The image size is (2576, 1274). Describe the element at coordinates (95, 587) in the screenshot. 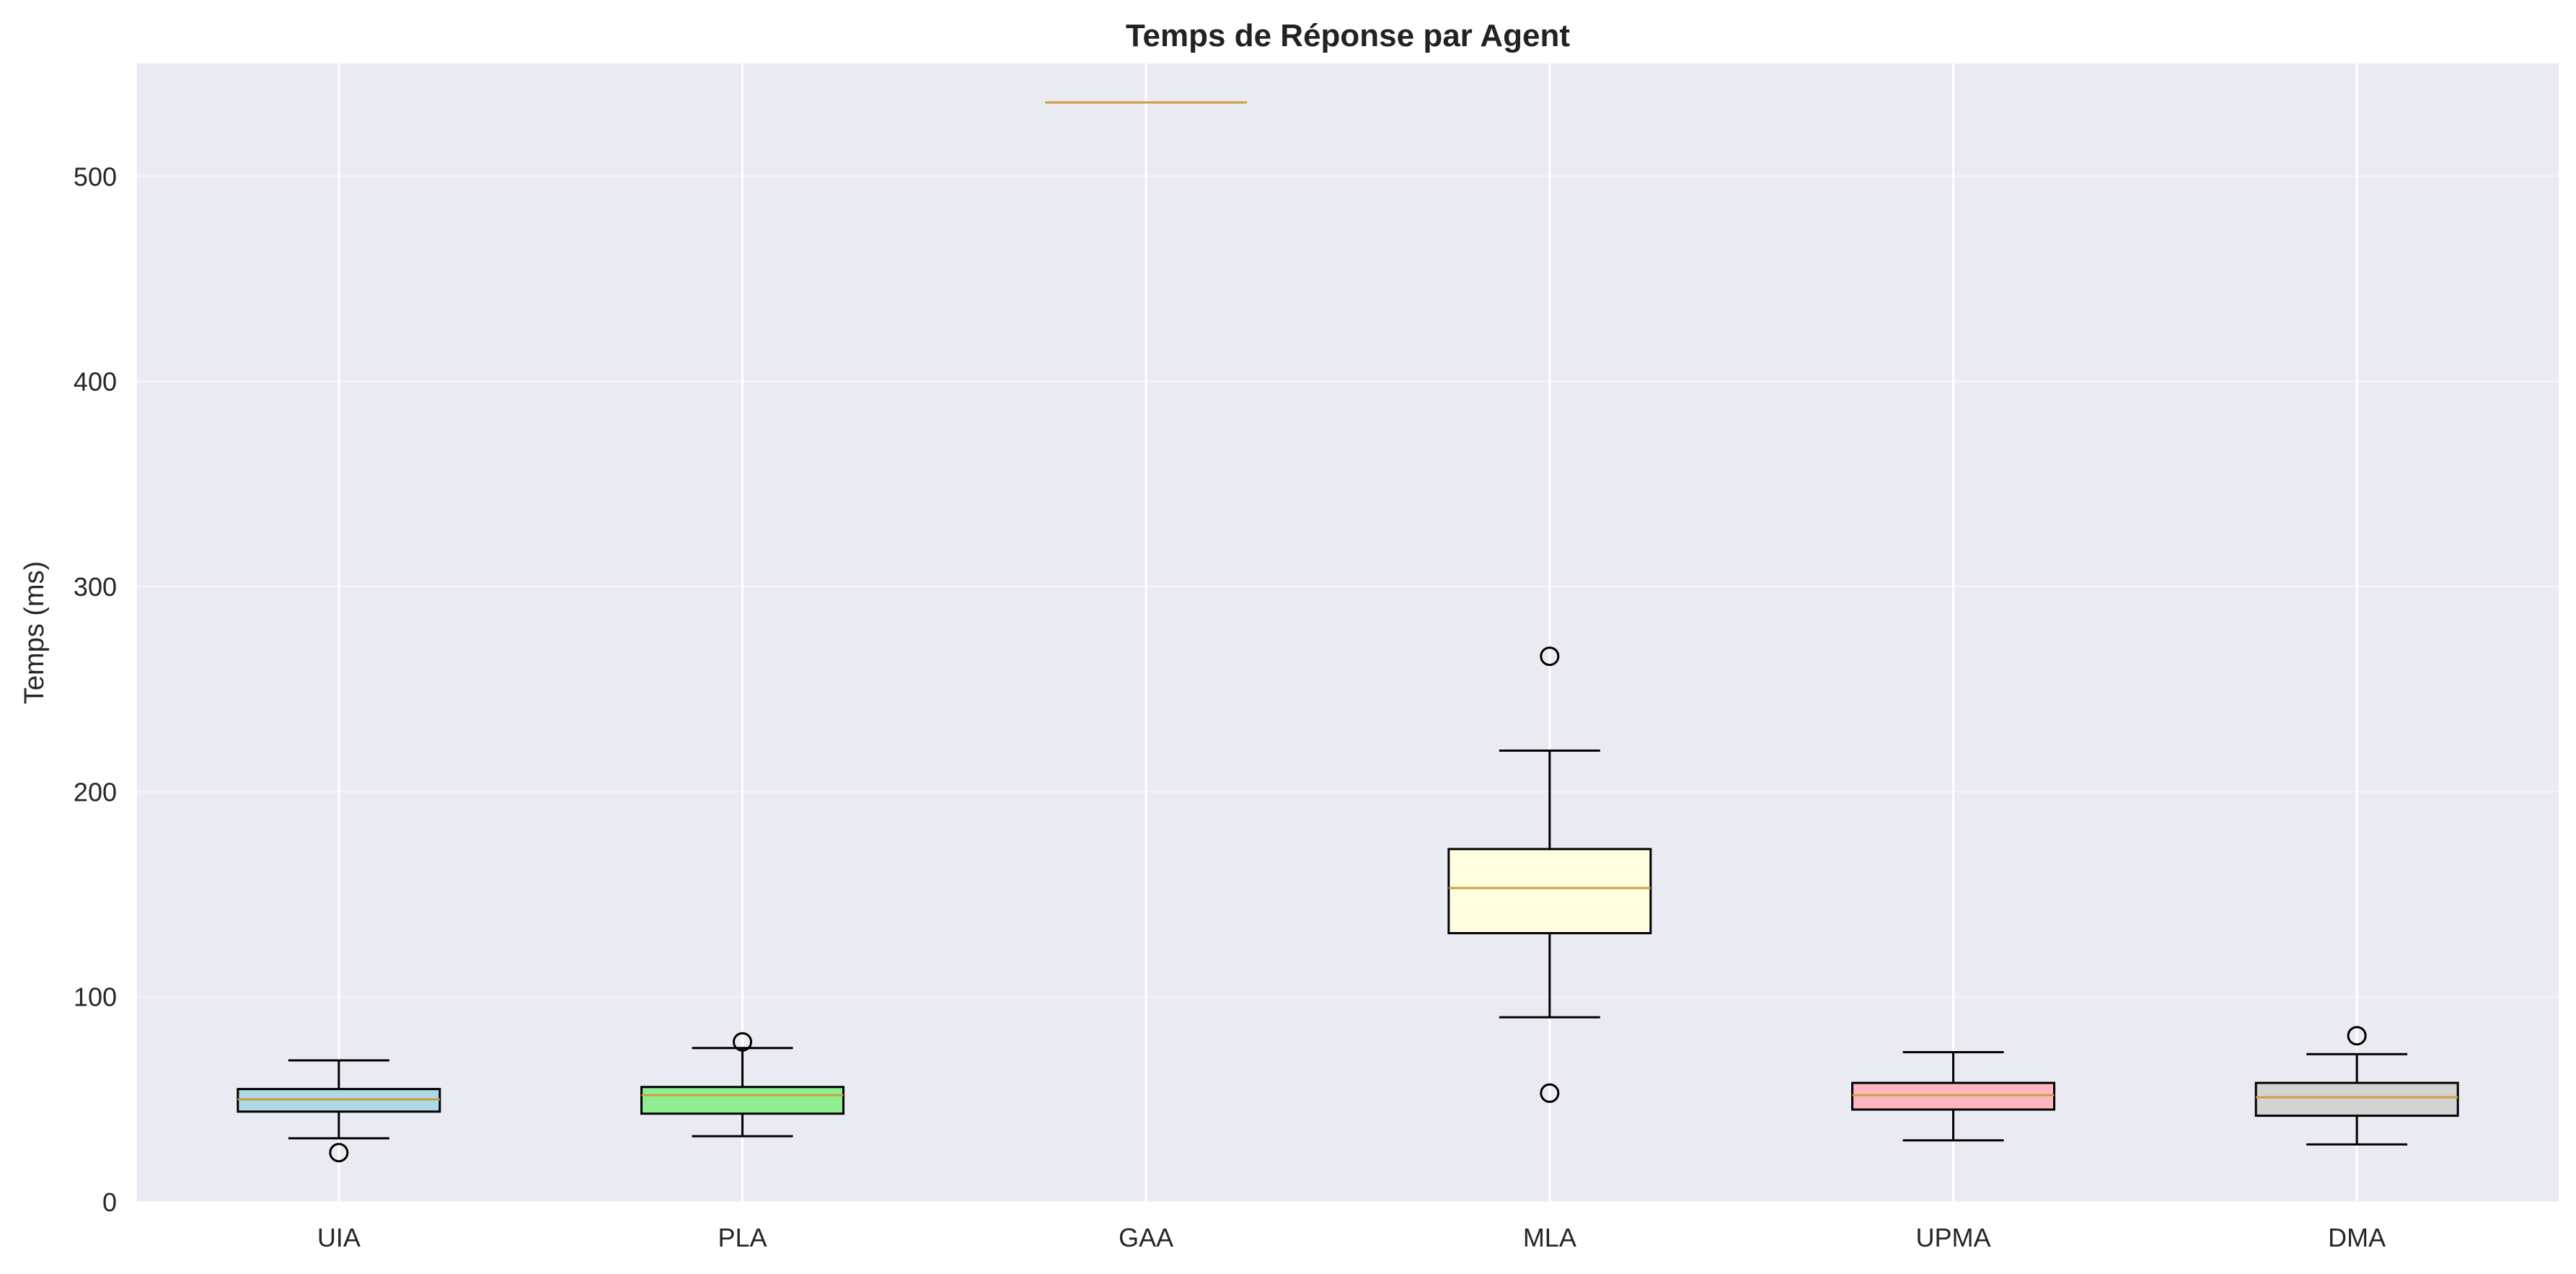

I see `y-tick-label: 300` at that location.